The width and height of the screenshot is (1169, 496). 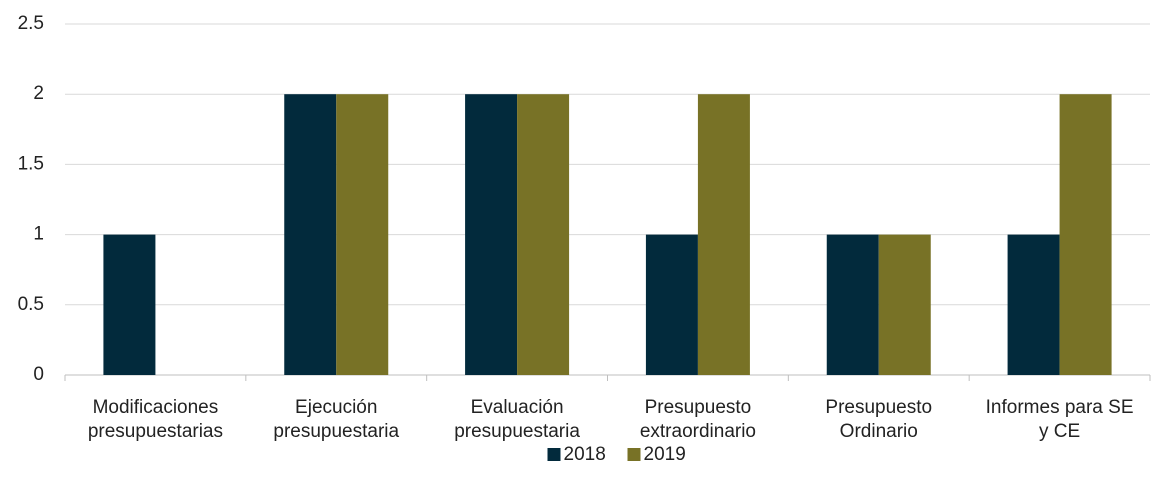 I want to click on x-tick-label: Ejecución presupuestaria, so click(x=336, y=419).